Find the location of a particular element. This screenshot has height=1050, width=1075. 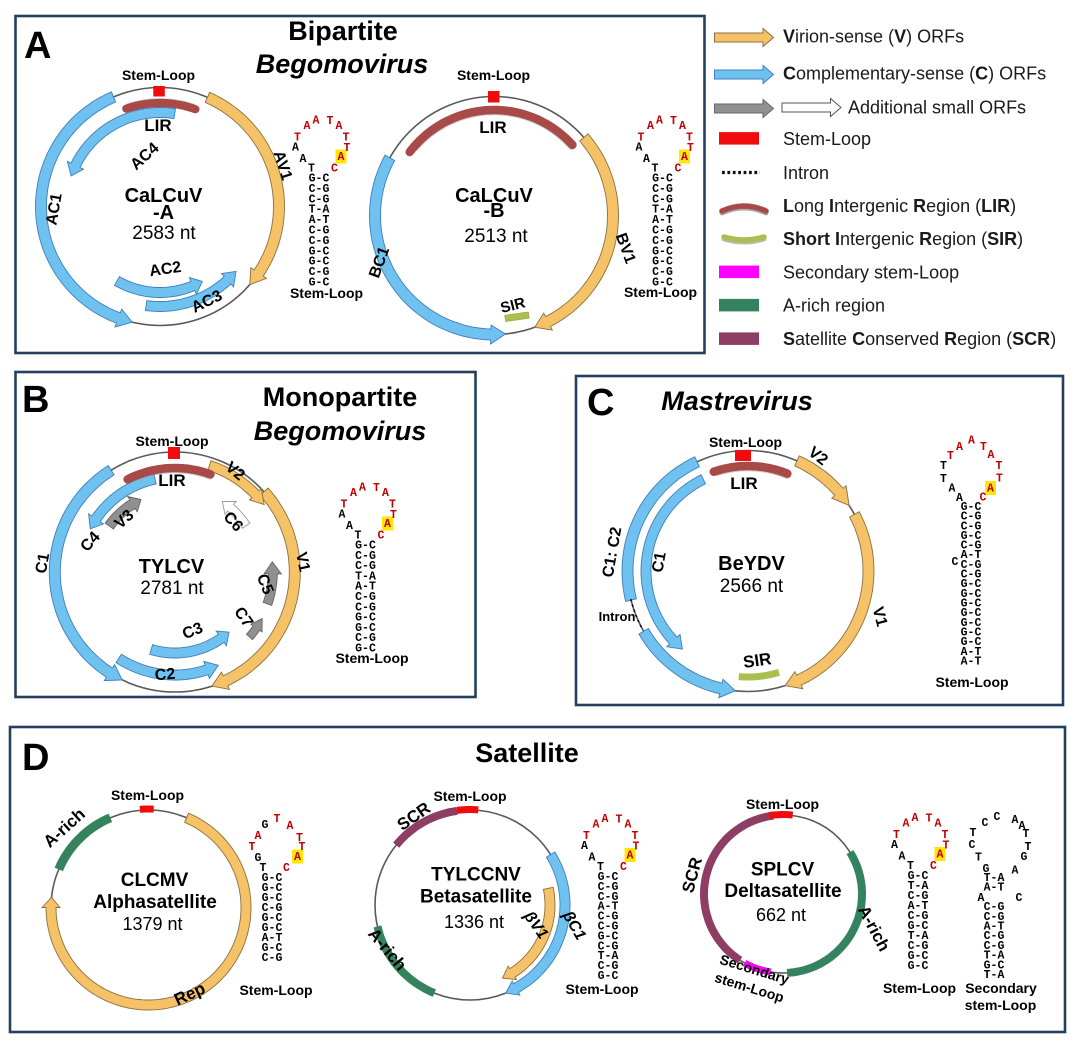

svg-text: G is located at coordinates (258, 858).